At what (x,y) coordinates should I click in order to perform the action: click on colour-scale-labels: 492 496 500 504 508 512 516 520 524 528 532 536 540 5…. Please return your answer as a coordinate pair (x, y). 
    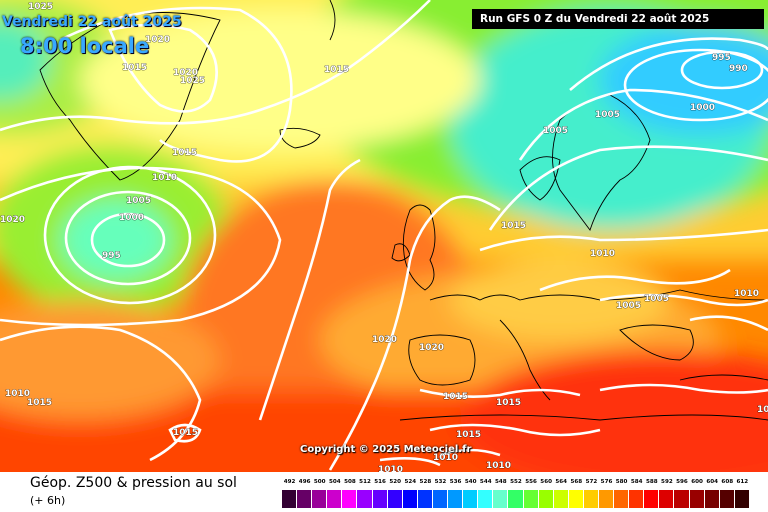
    Looking at the image, I should click on (516, 484).